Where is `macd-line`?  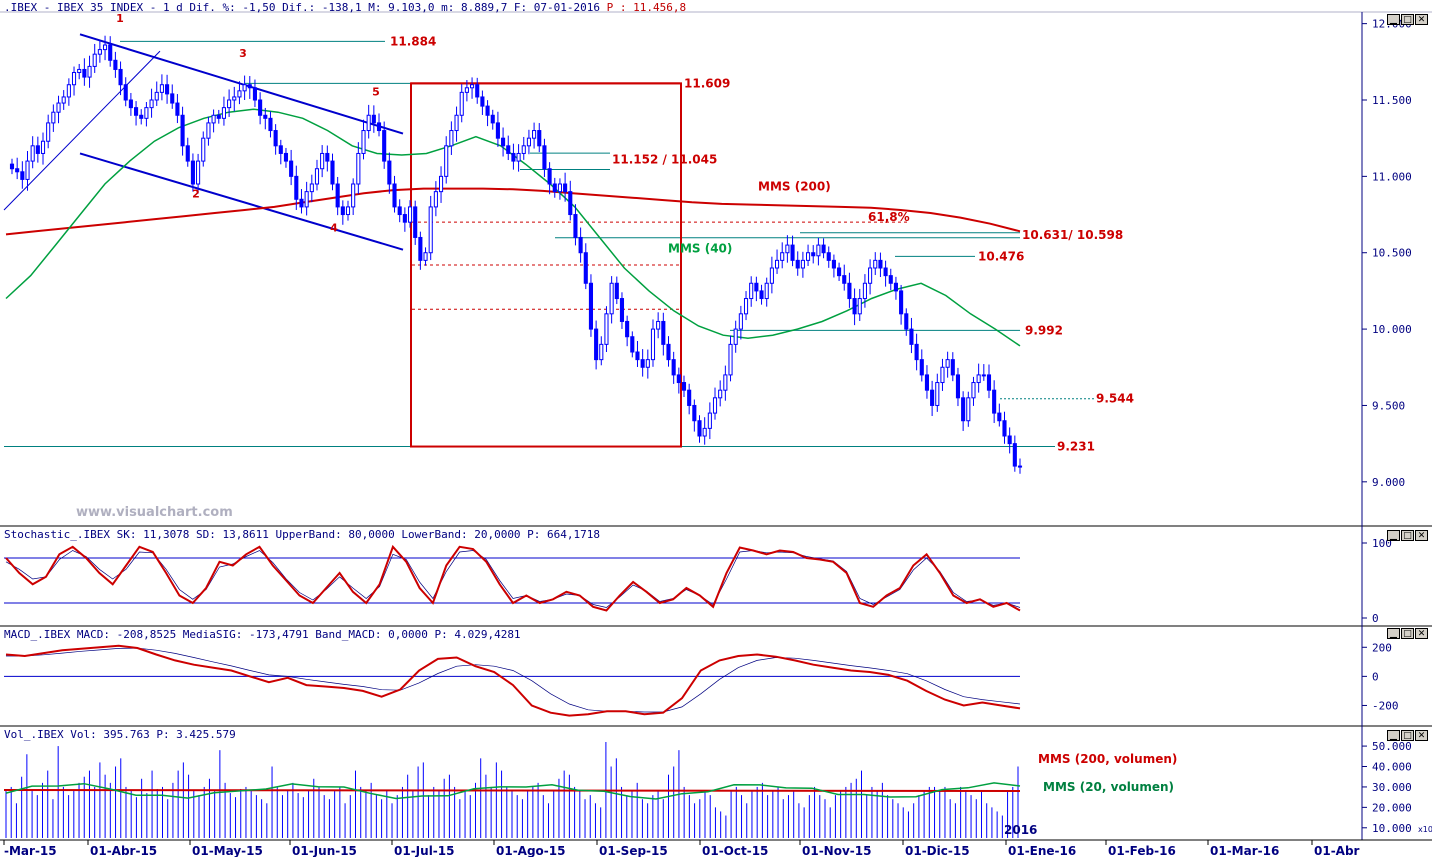 macd-line is located at coordinates (513, 680).